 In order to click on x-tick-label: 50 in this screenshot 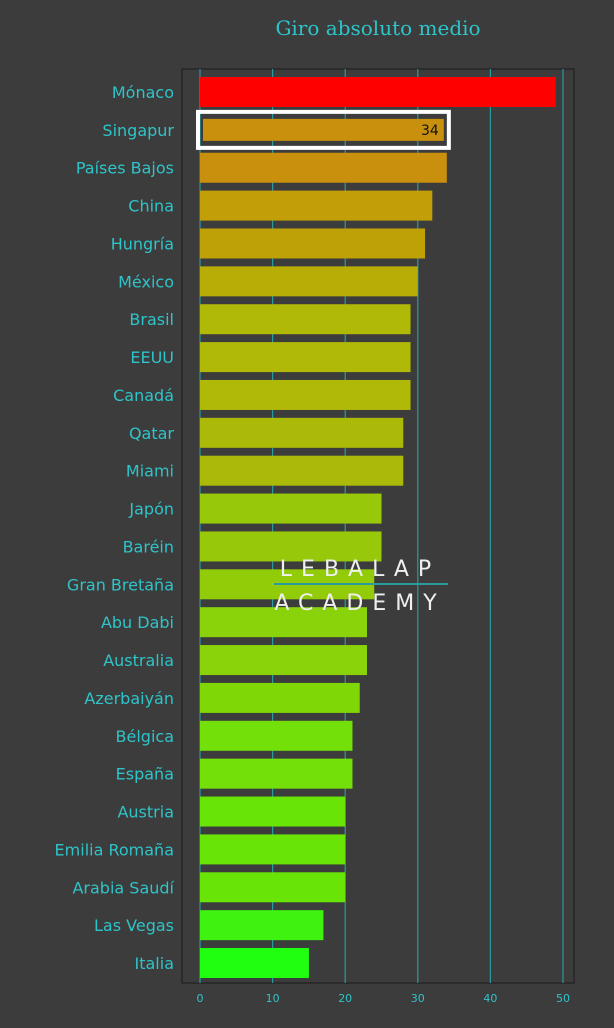, I will do `click(563, 998)`.